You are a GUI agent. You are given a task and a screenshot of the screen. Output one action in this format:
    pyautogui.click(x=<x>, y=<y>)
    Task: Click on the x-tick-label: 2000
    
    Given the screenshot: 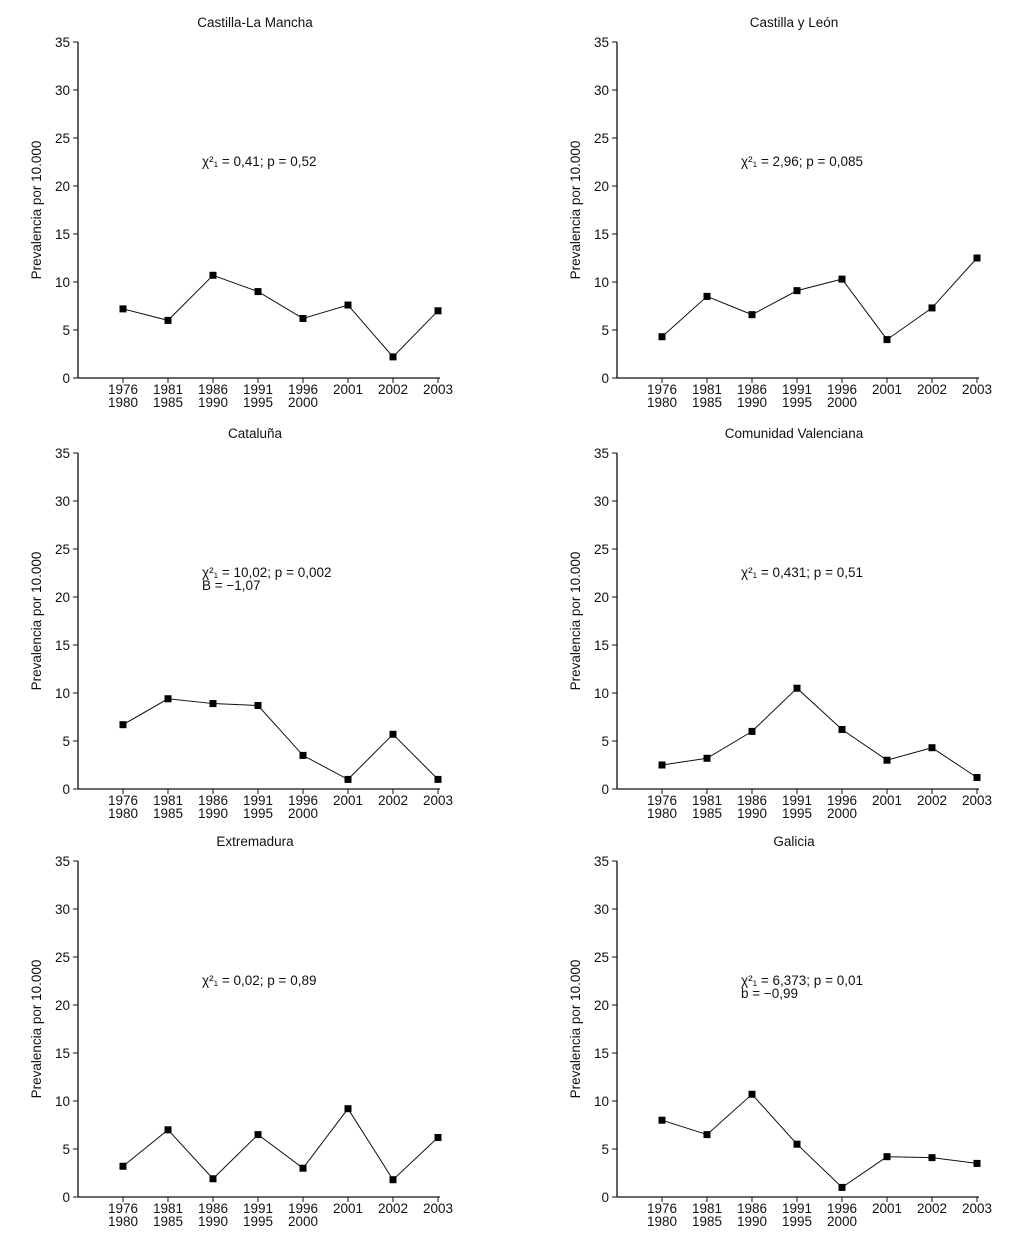 What is the action you would take?
    pyautogui.click(x=842, y=402)
    